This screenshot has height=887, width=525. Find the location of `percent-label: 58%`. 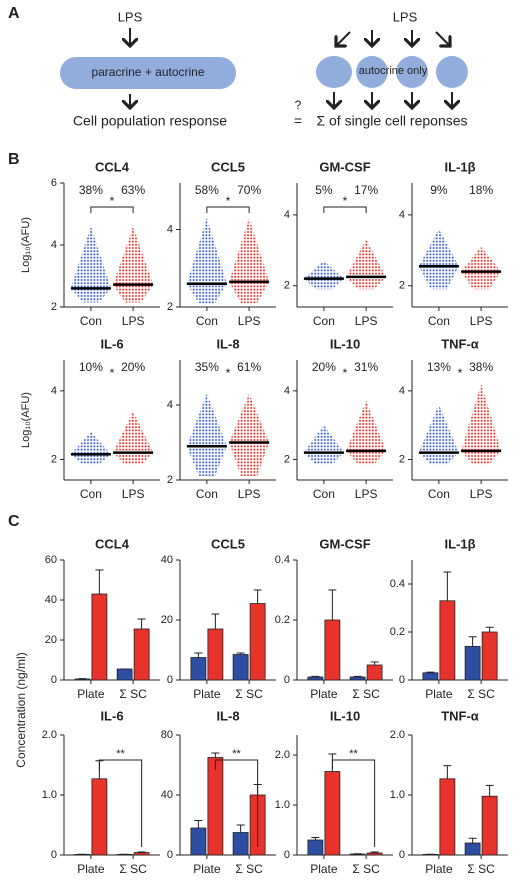

percent-label: 58% is located at coordinates (207, 190).